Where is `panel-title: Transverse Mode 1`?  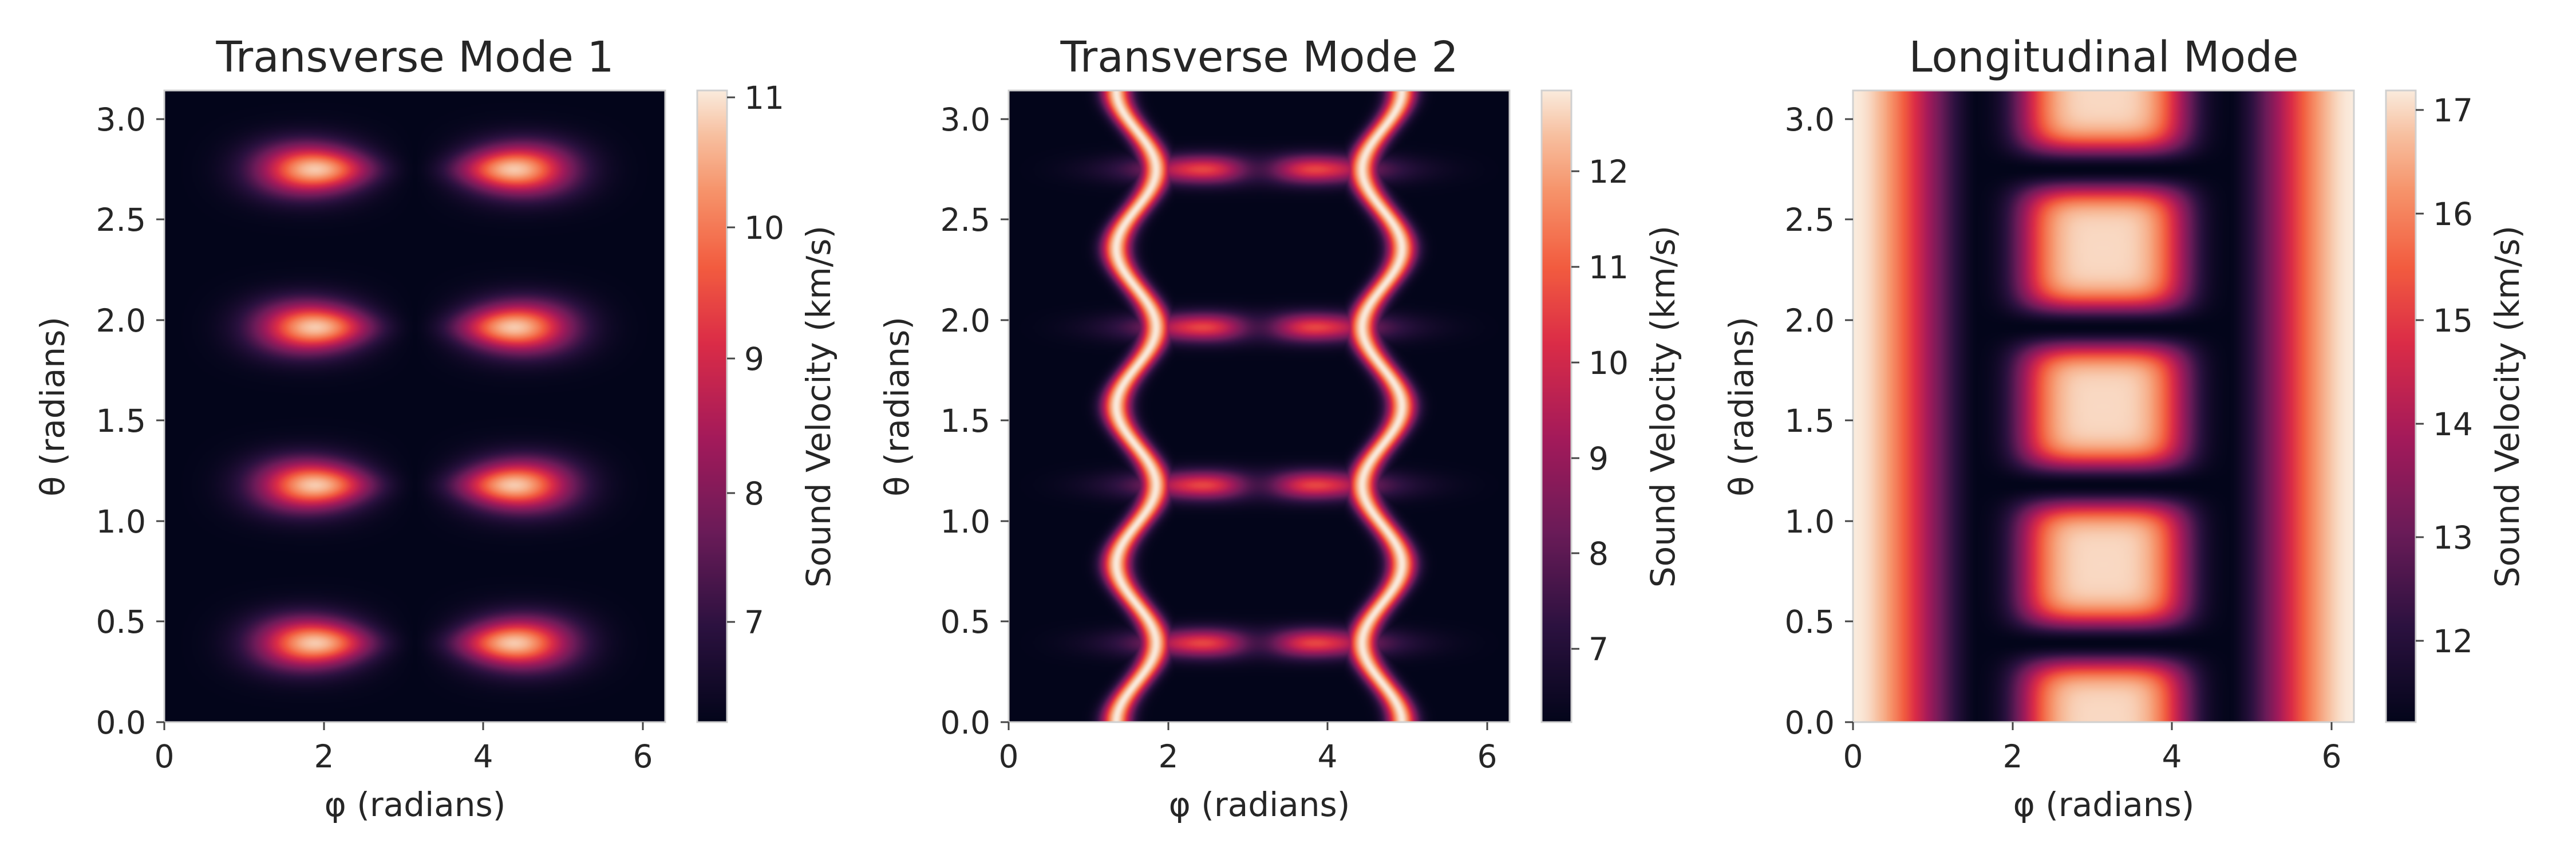 panel-title: Transverse Mode 1 is located at coordinates (414, 57).